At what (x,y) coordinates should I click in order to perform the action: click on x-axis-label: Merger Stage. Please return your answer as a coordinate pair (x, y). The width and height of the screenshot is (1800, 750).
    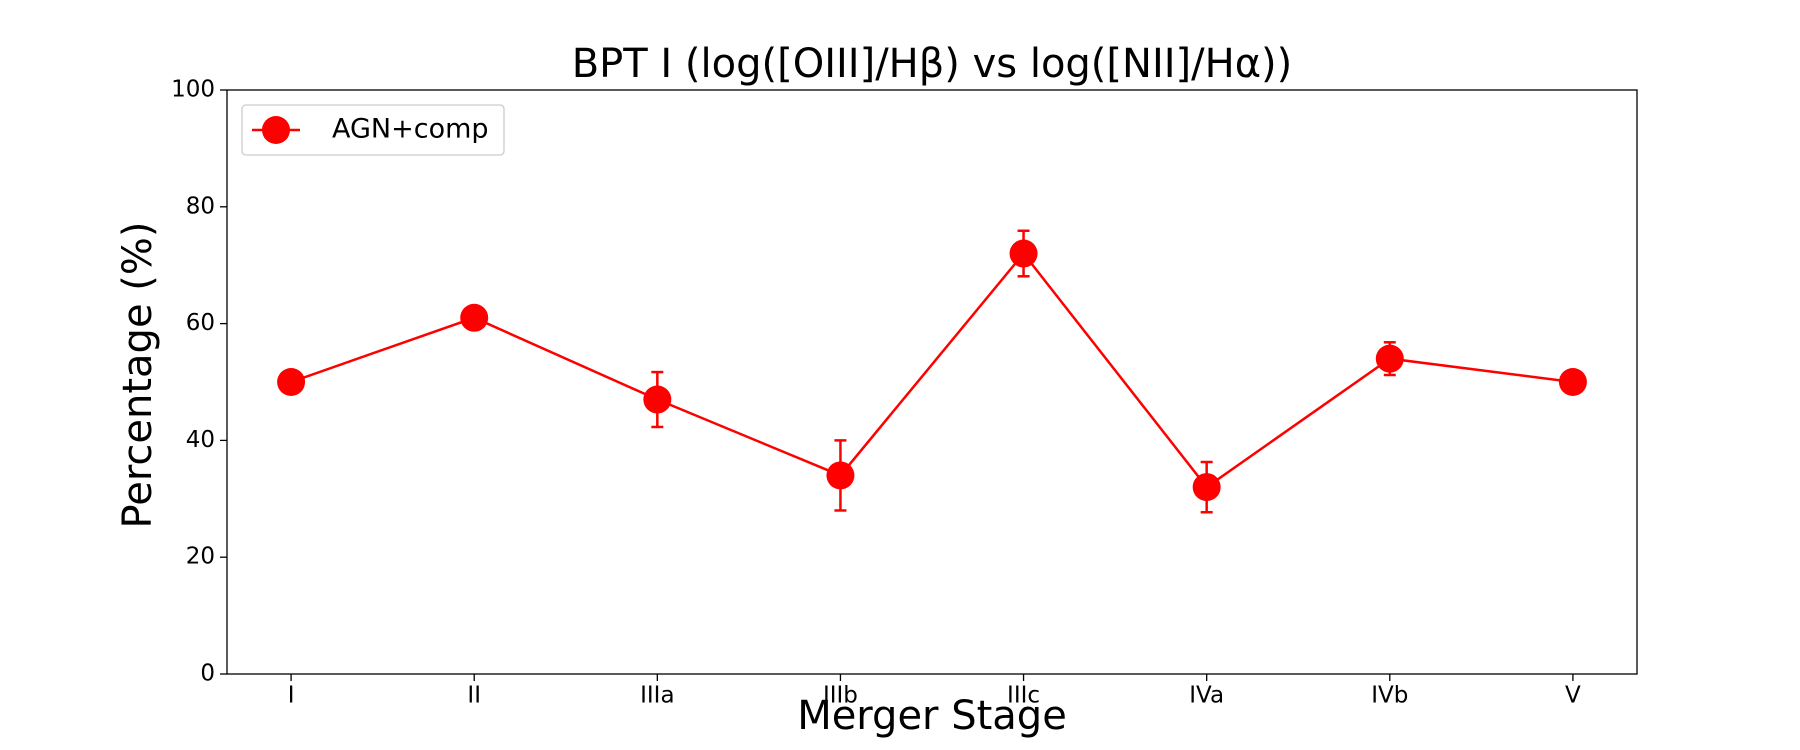
    Looking at the image, I should click on (932, 716).